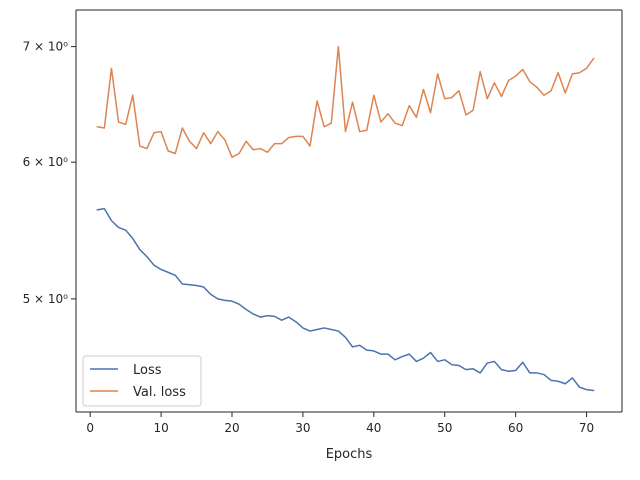 The width and height of the screenshot is (640, 480). What do you see at coordinates (302, 428) in the screenshot?
I see `x-tick-label: 30` at bounding box center [302, 428].